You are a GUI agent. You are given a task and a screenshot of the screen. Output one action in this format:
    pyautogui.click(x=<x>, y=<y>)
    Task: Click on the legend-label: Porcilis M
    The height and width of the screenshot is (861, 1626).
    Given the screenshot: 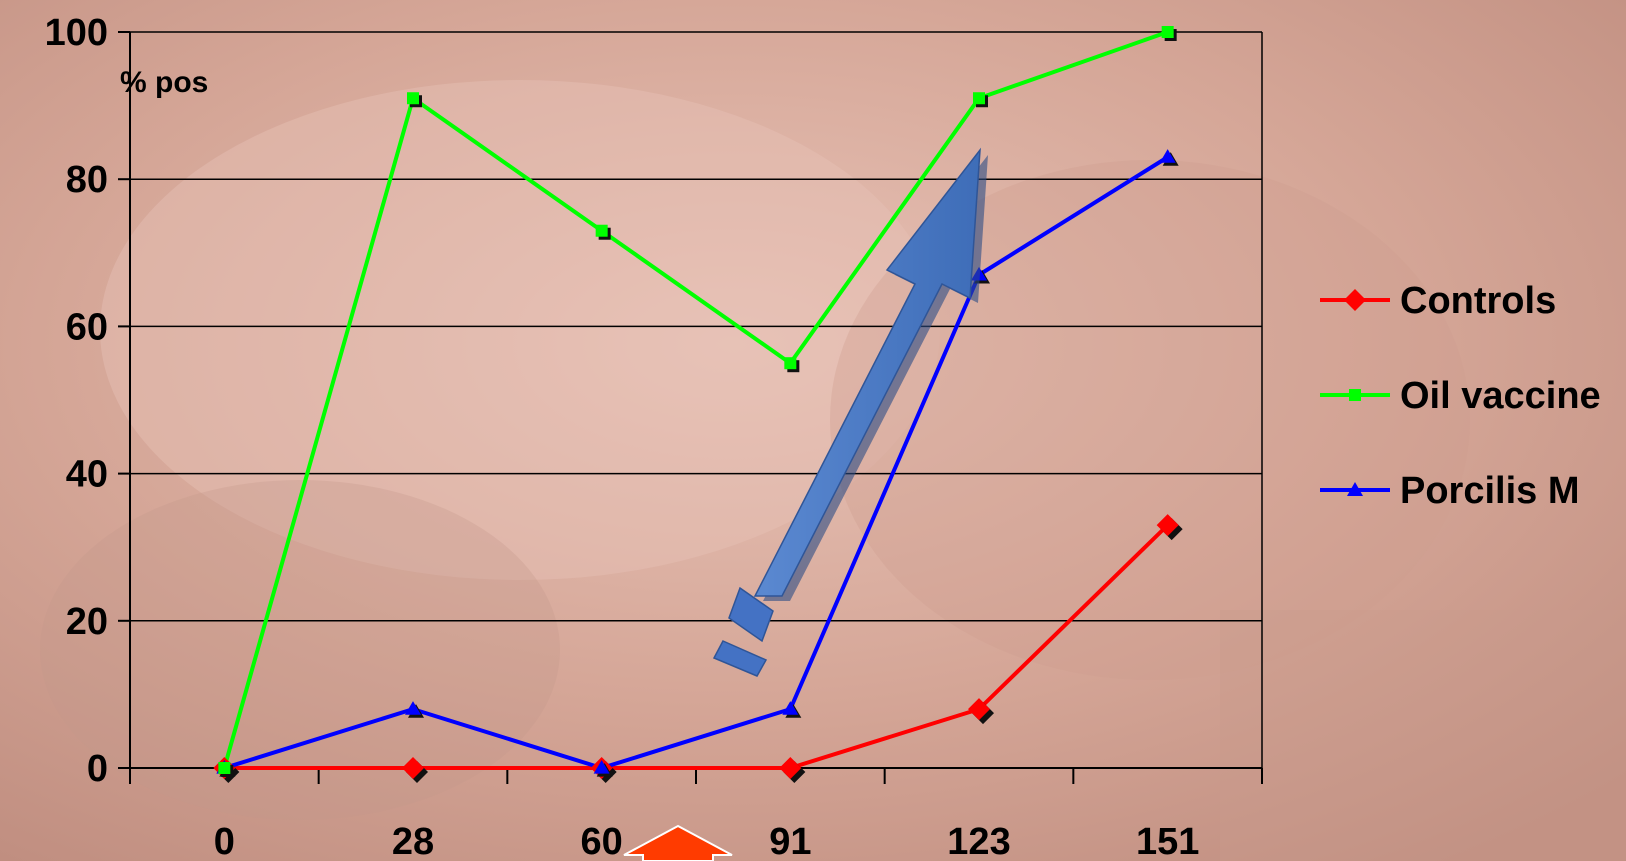 What is the action you would take?
    pyautogui.click(x=1490, y=491)
    